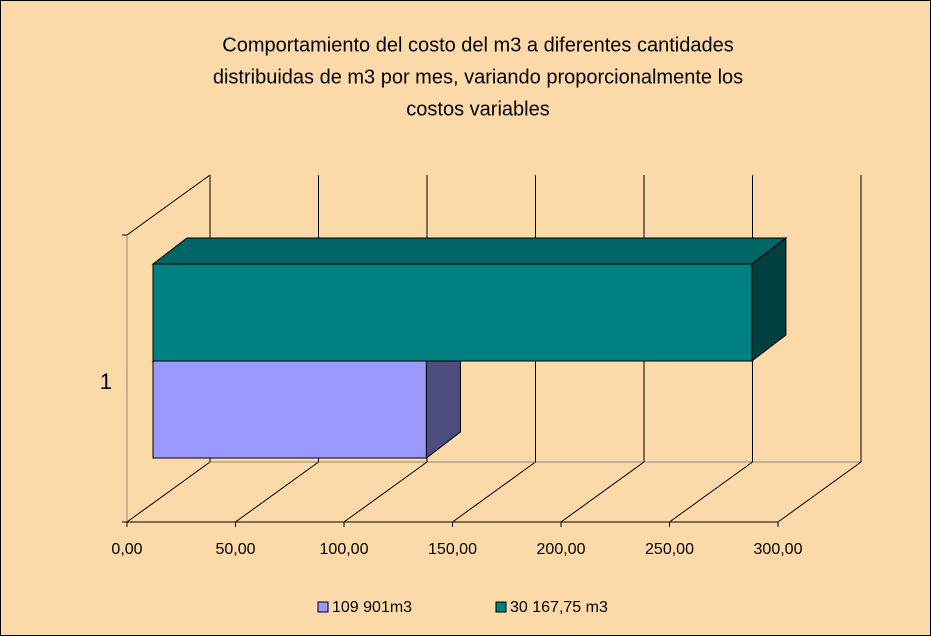 This screenshot has height=636, width=931. What do you see at coordinates (168, 205) in the screenshot?
I see `wall-edge` at bounding box center [168, 205].